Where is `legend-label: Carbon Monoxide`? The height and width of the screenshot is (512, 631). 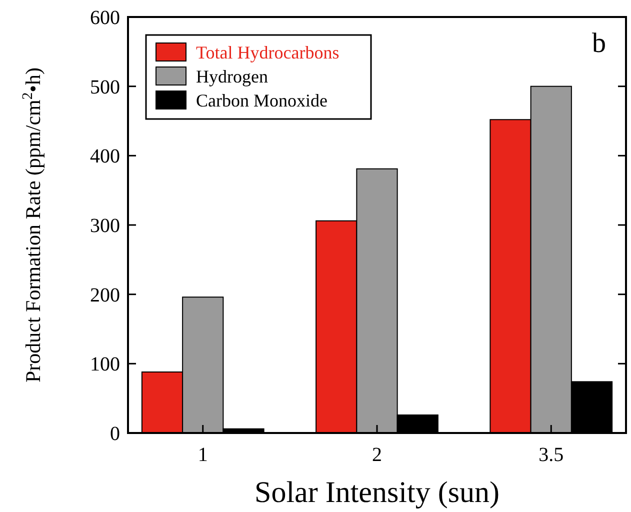 legend-label: Carbon Monoxide is located at coordinates (262, 100).